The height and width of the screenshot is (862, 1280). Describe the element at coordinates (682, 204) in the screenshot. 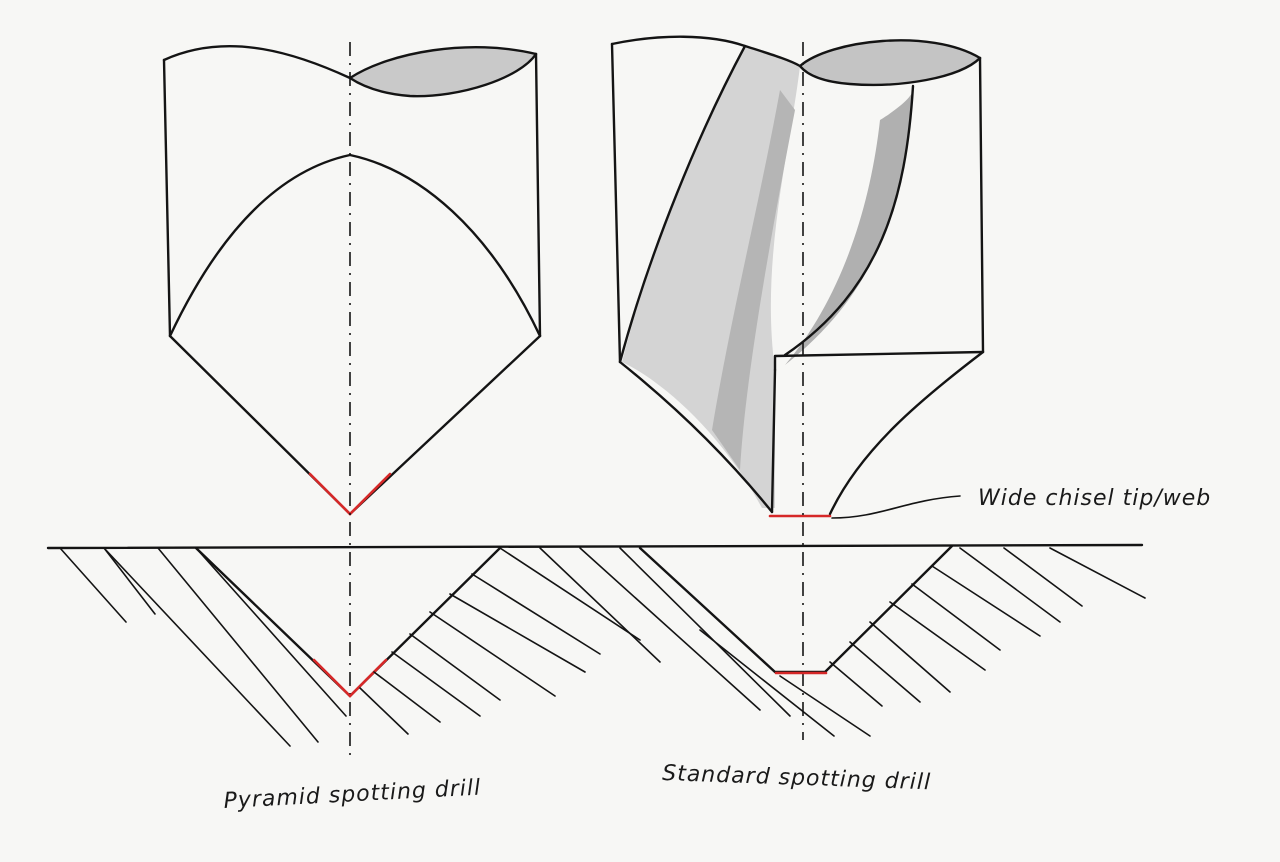

I see `standard-flute-edge` at that location.